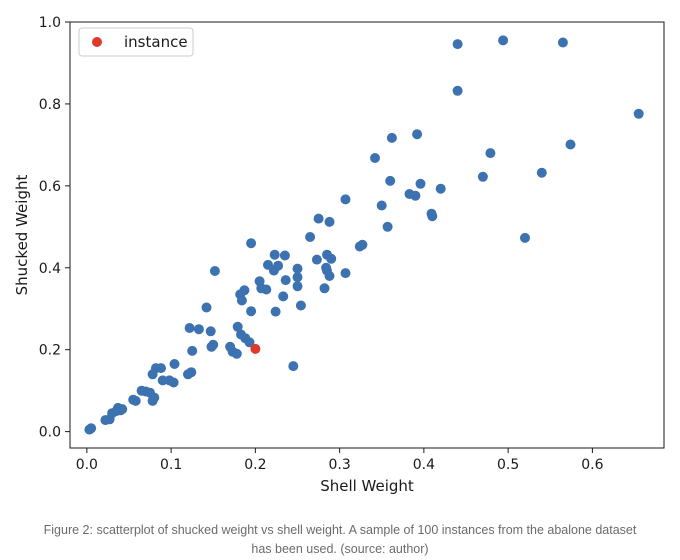 The height and width of the screenshot is (560, 680). I want to click on legend: instance, so click(136, 42).